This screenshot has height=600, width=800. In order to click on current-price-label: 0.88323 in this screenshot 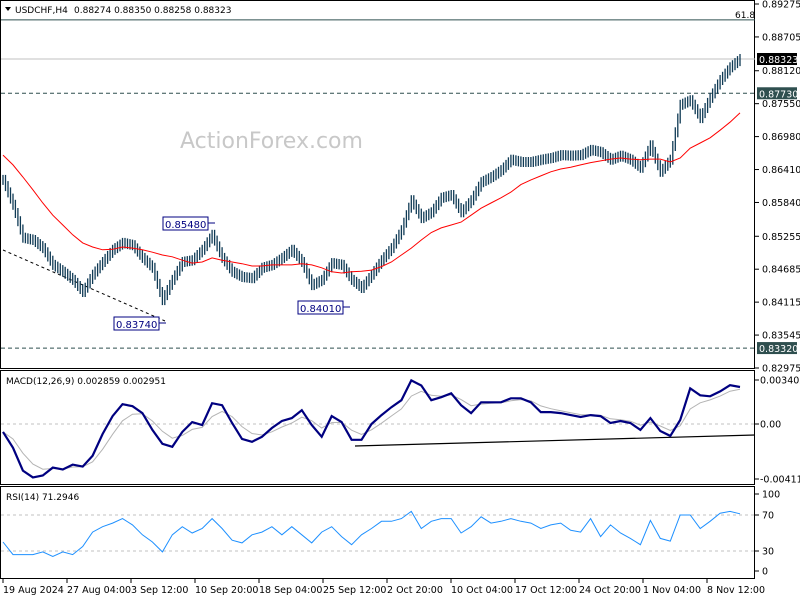, I will do `click(778, 60)`.